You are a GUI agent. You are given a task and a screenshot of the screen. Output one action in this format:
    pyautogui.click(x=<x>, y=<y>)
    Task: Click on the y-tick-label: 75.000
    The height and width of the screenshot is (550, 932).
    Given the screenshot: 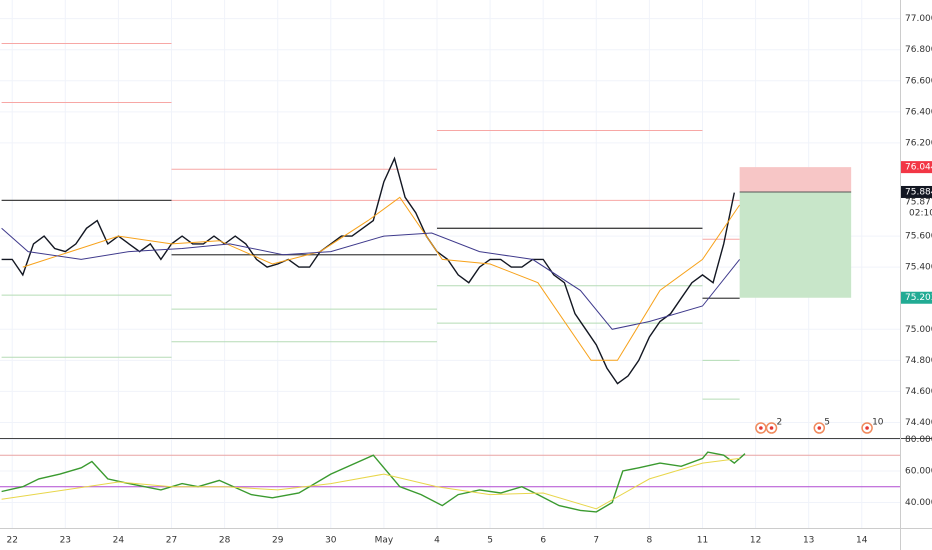 What is the action you would take?
    pyautogui.click(x=918, y=330)
    